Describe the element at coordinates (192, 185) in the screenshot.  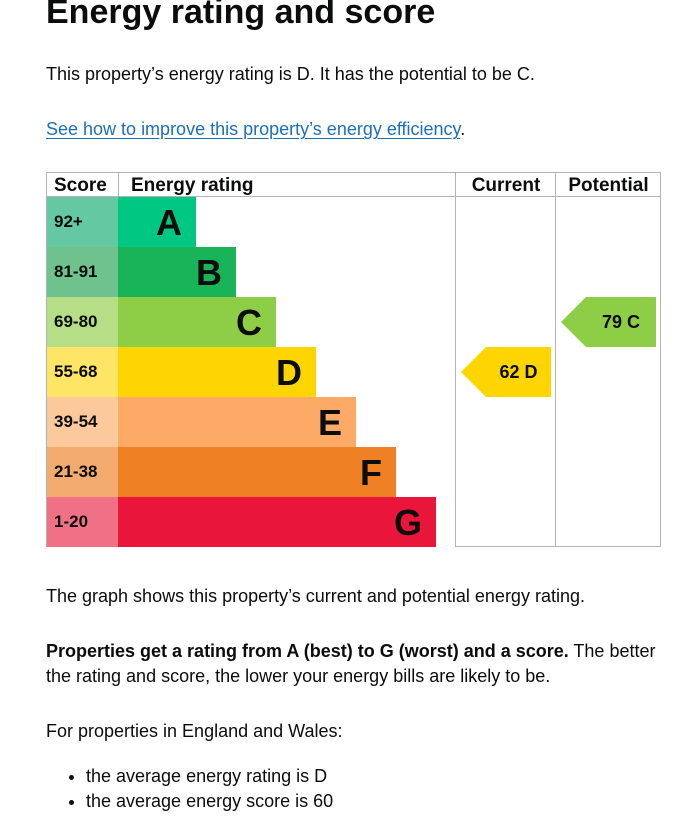
I see `header-energy-rating: Energy rating` at that location.